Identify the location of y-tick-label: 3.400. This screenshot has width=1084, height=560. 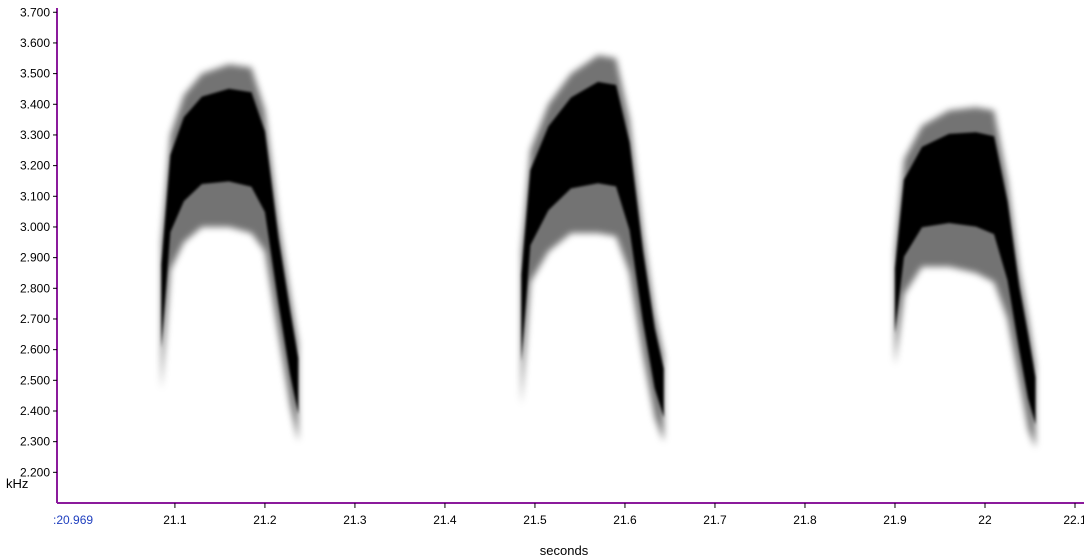
(35, 104).